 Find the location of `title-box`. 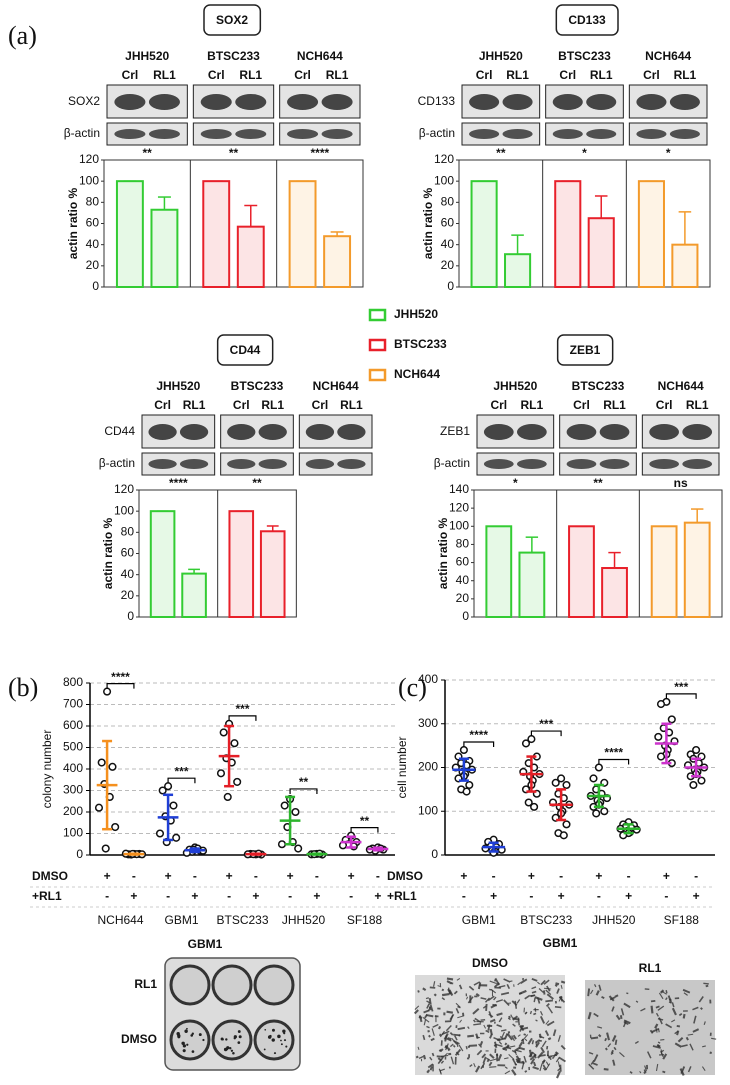

title-box is located at coordinates (587, 20).